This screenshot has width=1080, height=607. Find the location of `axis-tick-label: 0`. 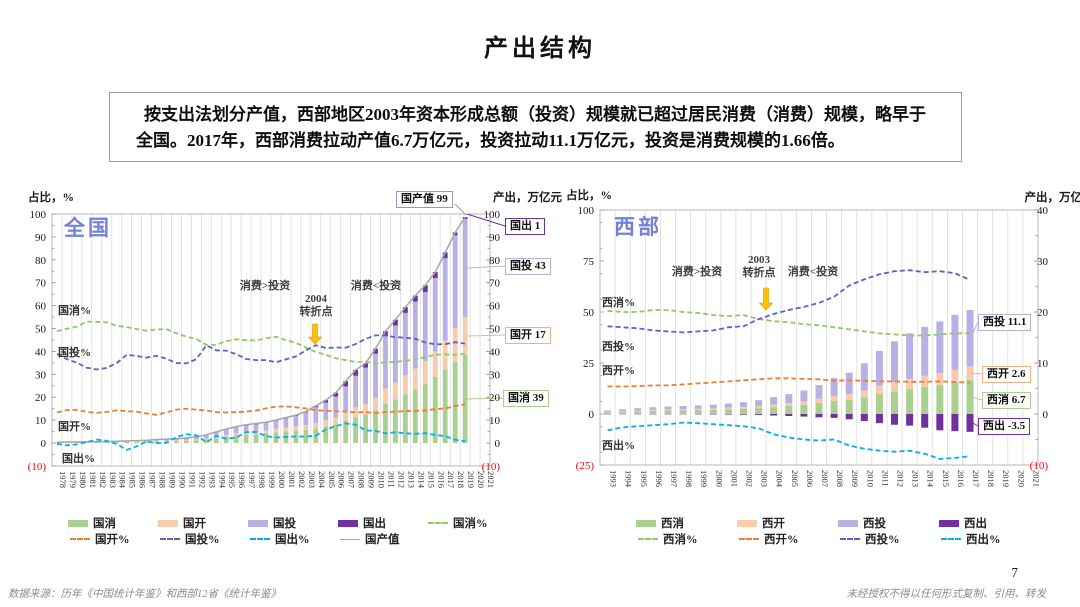

axis-tick-label: 0 is located at coordinates (498, 444).